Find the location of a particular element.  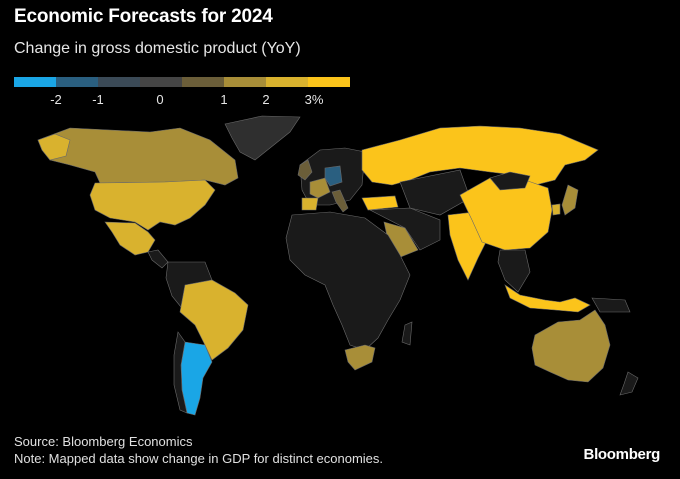

region-south-korea is located at coordinates (556, 209).